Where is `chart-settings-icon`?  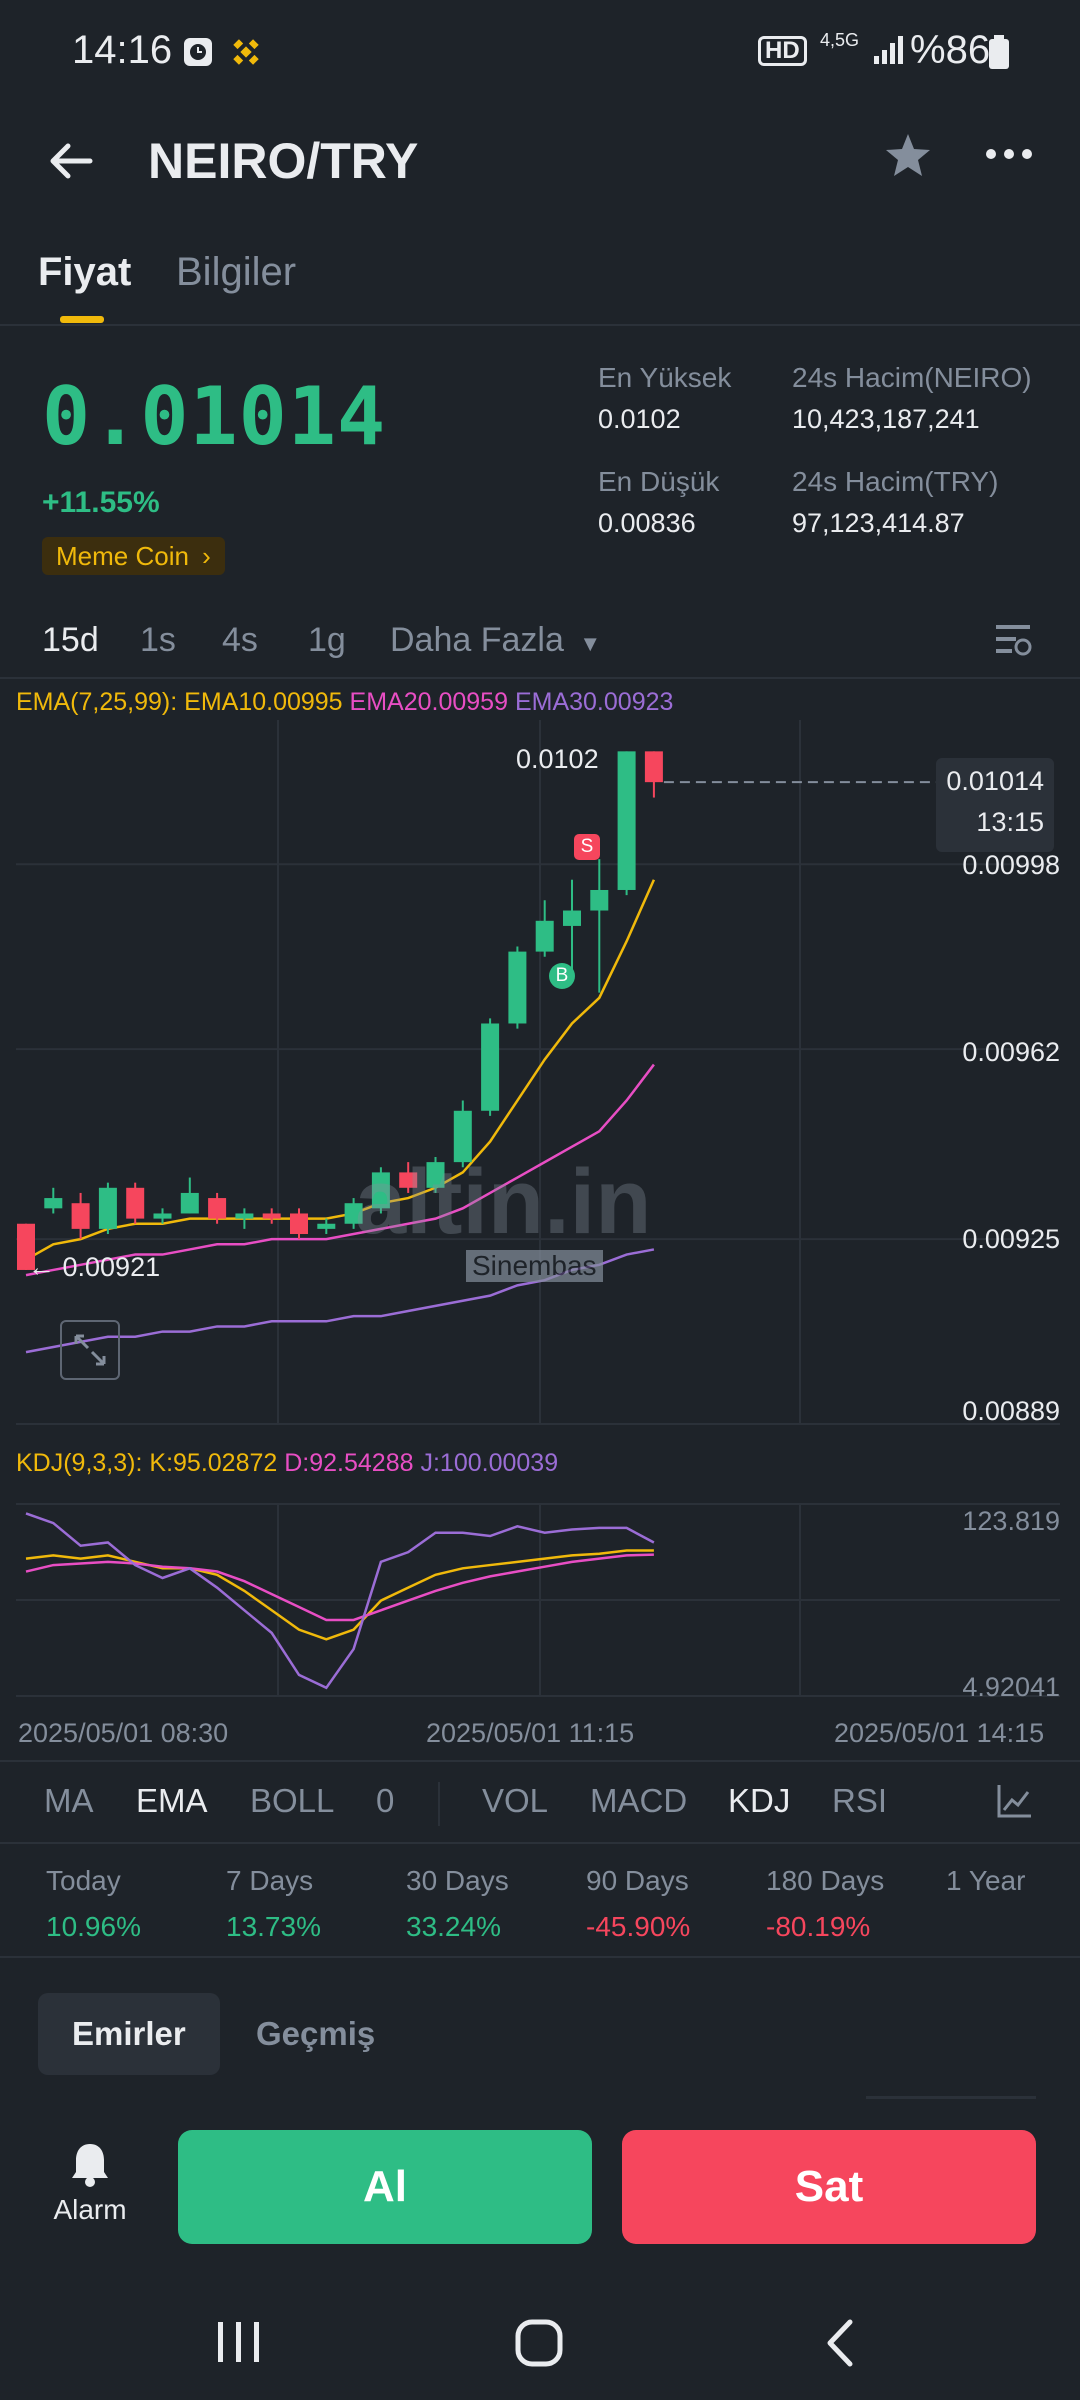 chart-settings-icon is located at coordinates (1014, 640).